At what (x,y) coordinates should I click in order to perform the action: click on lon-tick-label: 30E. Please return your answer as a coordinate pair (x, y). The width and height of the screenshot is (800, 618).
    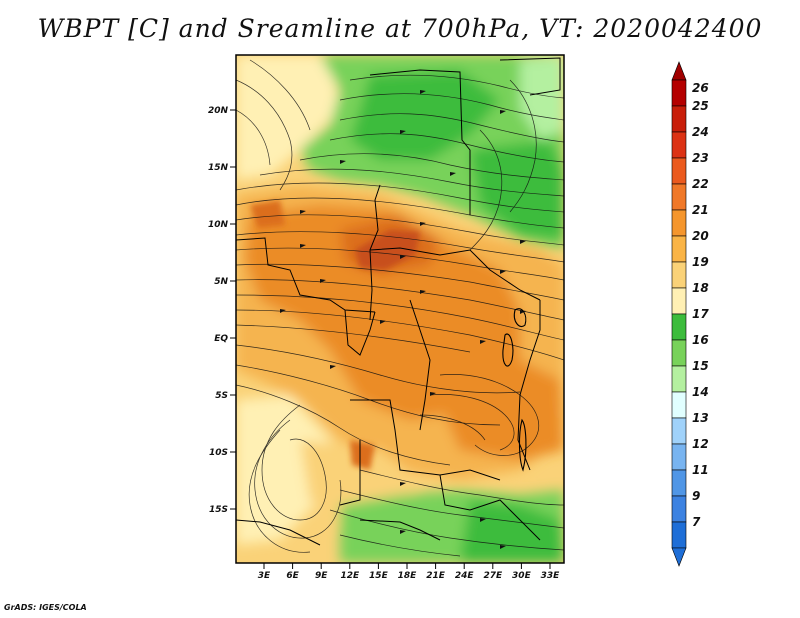
    Looking at the image, I should click on (522, 576).